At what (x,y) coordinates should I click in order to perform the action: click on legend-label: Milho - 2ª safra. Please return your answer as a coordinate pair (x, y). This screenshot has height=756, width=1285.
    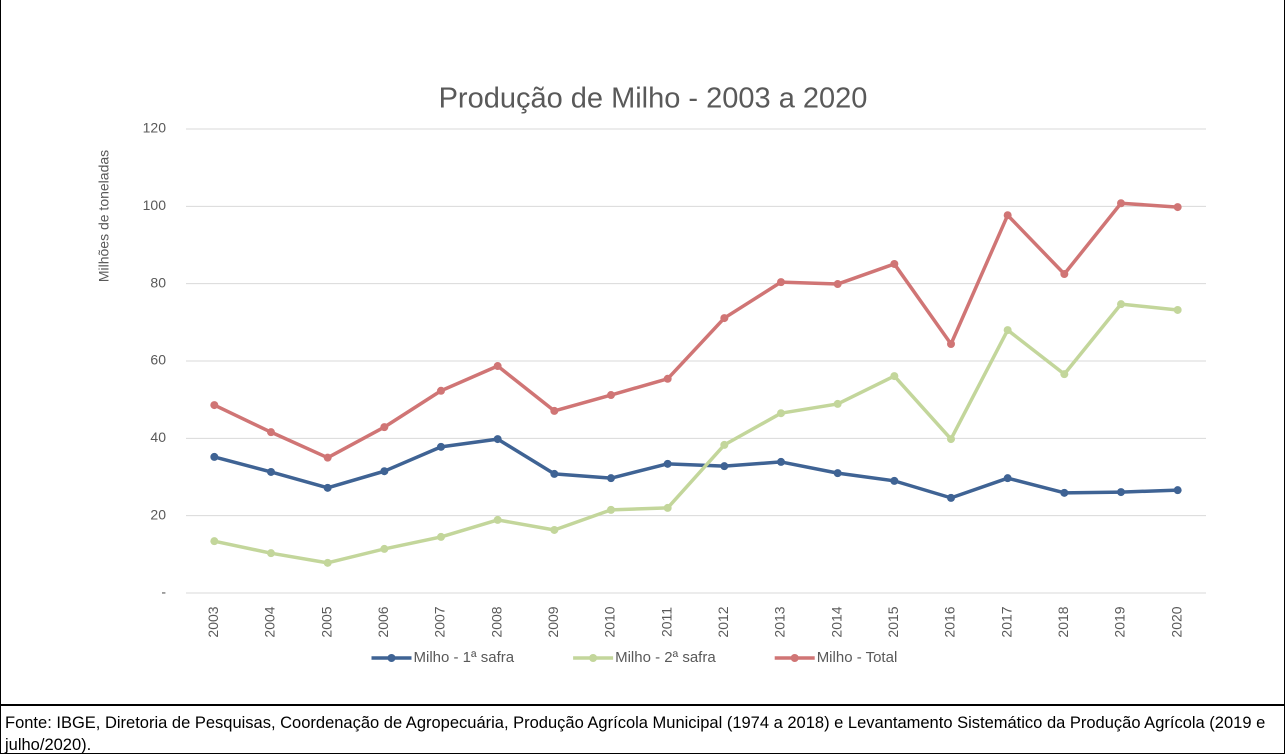
    Looking at the image, I should click on (665, 657).